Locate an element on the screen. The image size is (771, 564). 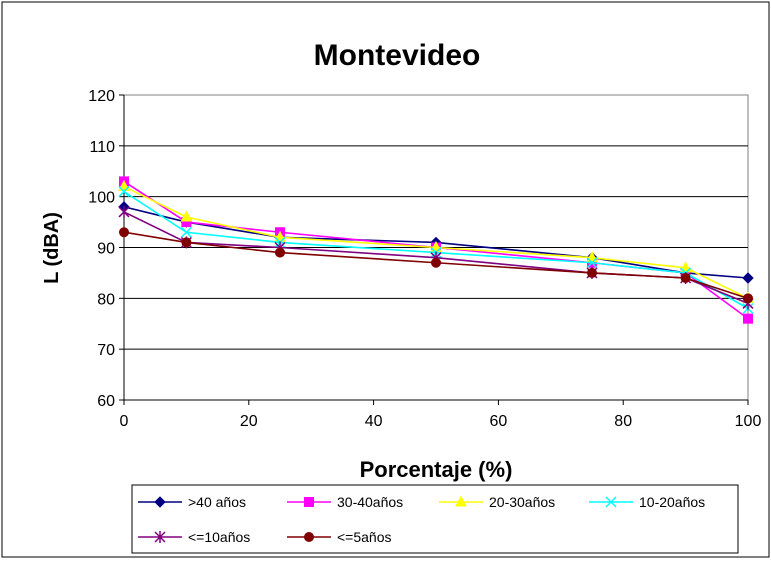
x-tick-label: 20 is located at coordinates (249, 421).